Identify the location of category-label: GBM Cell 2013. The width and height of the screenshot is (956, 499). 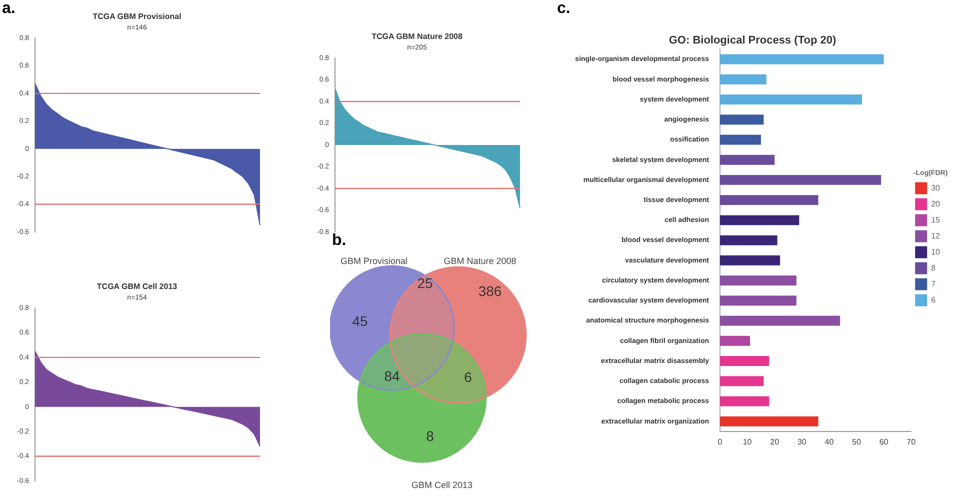
(442, 485).